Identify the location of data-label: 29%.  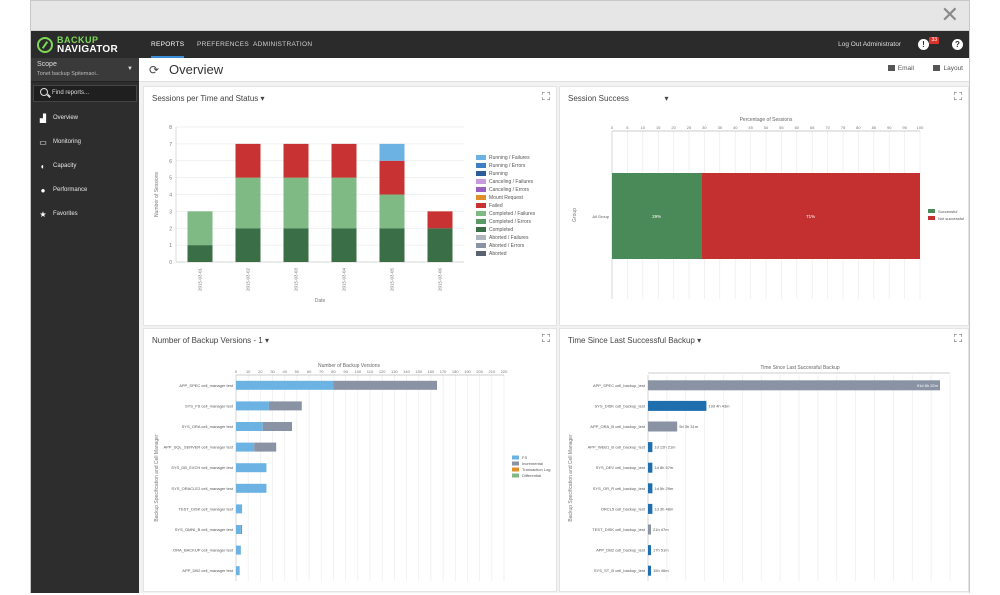
(656, 216).